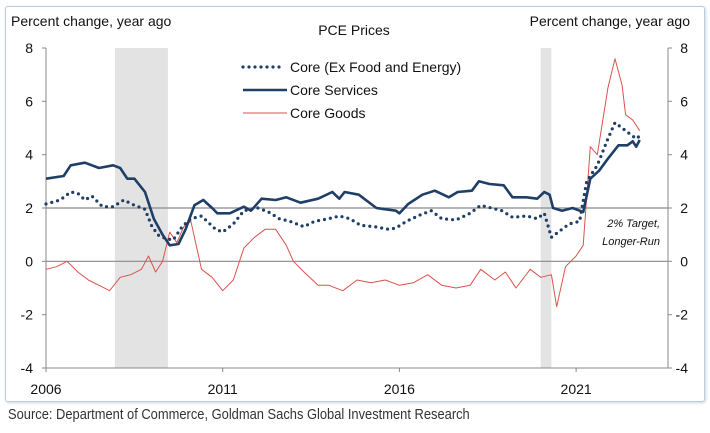 This screenshot has height=433, width=710. Describe the element at coordinates (684, 208) in the screenshot. I see `y-tick-label-right: 2` at that location.